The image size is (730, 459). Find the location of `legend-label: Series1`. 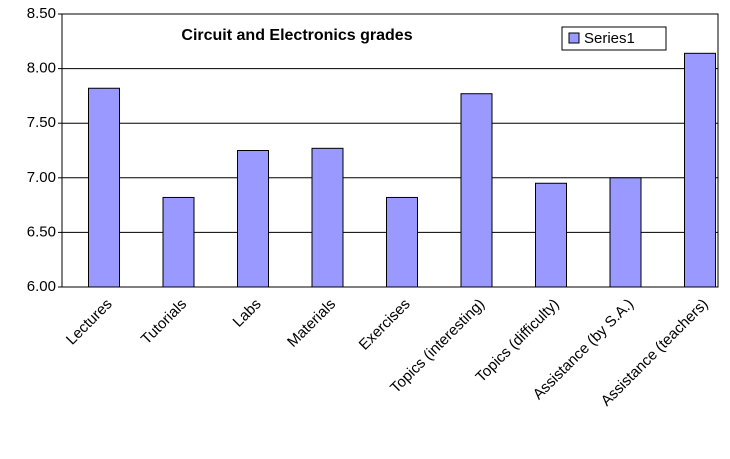

legend-label: Series1 is located at coordinates (609, 38).